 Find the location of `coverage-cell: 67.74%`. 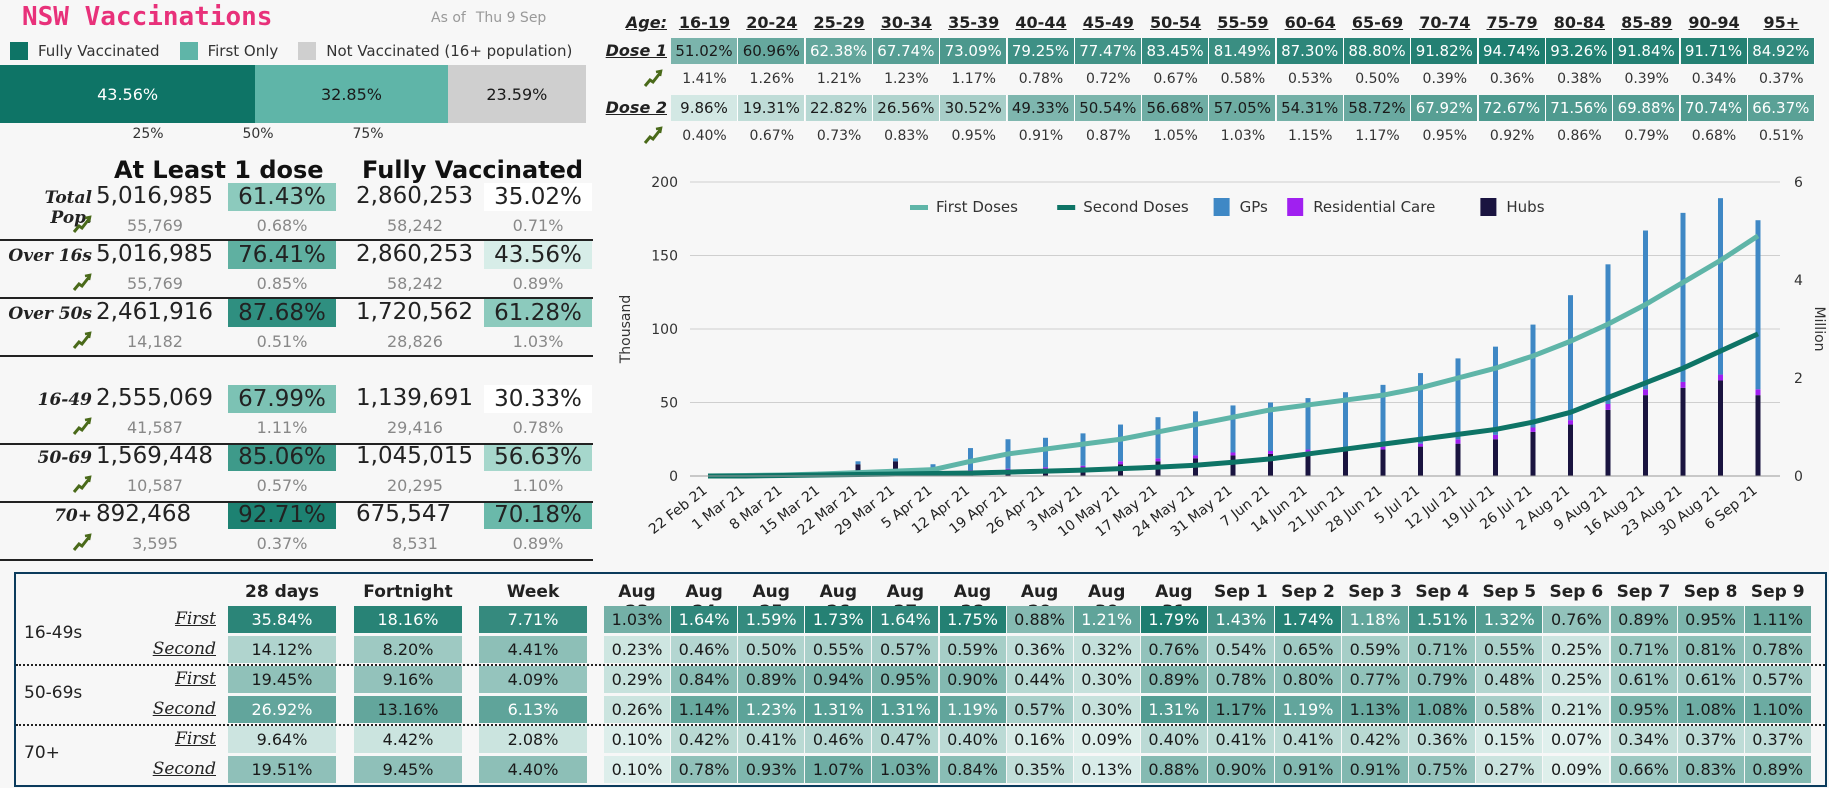

coverage-cell: 67.74% is located at coordinates (906, 51).